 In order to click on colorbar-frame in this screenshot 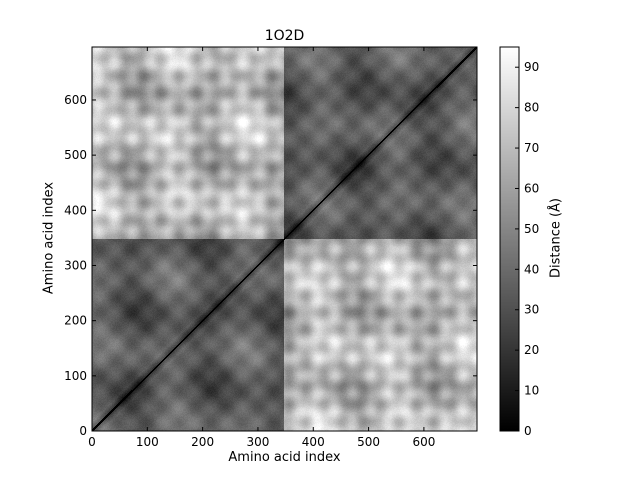, I will do `click(509, 239)`.